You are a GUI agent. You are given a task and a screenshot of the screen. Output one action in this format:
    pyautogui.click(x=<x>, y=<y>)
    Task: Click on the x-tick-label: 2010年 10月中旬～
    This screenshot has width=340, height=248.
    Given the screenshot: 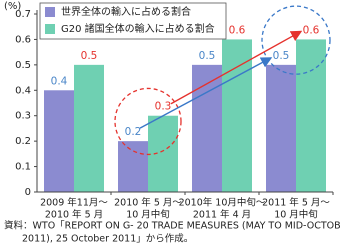 What is the action you would take?
    pyautogui.click(x=222, y=203)
    